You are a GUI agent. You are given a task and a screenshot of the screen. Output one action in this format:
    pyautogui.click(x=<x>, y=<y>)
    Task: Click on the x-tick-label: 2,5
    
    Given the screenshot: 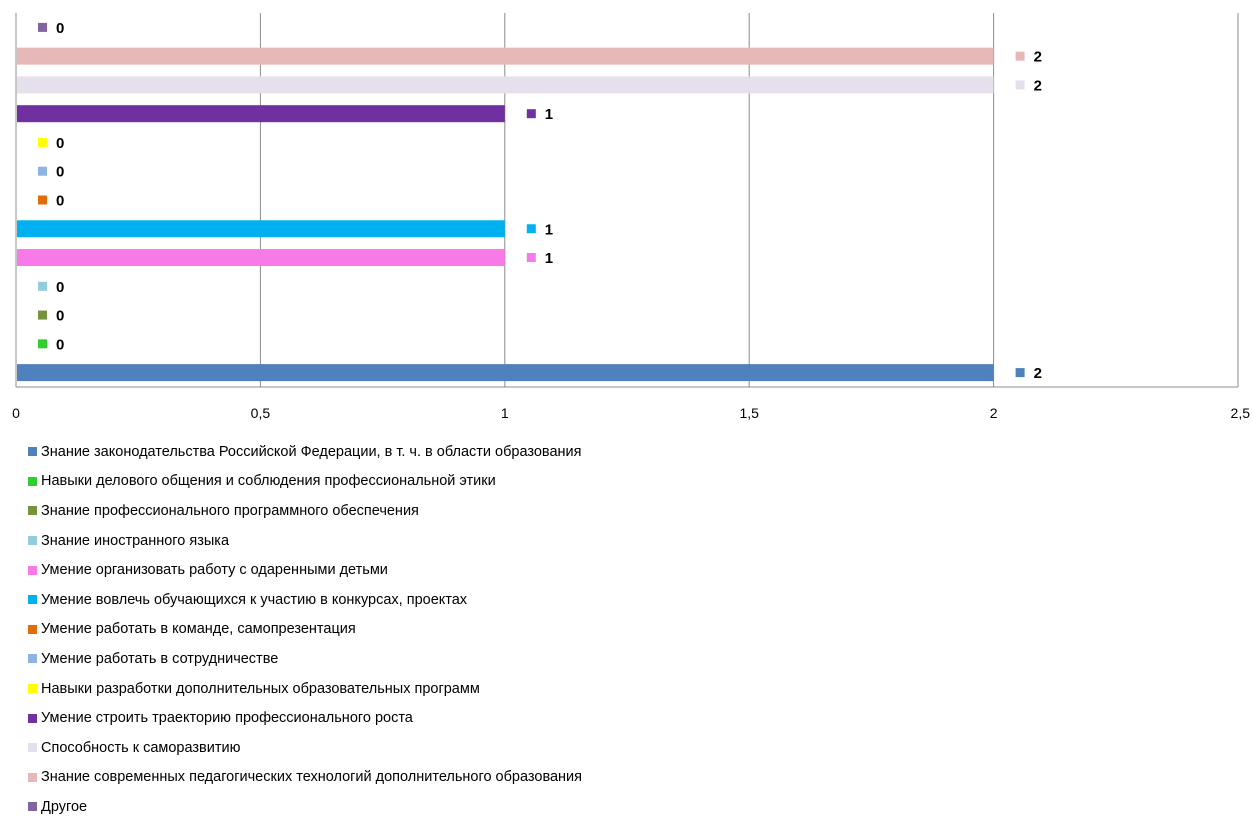 What is the action you would take?
    pyautogui.click(x=1241, y=413)
    